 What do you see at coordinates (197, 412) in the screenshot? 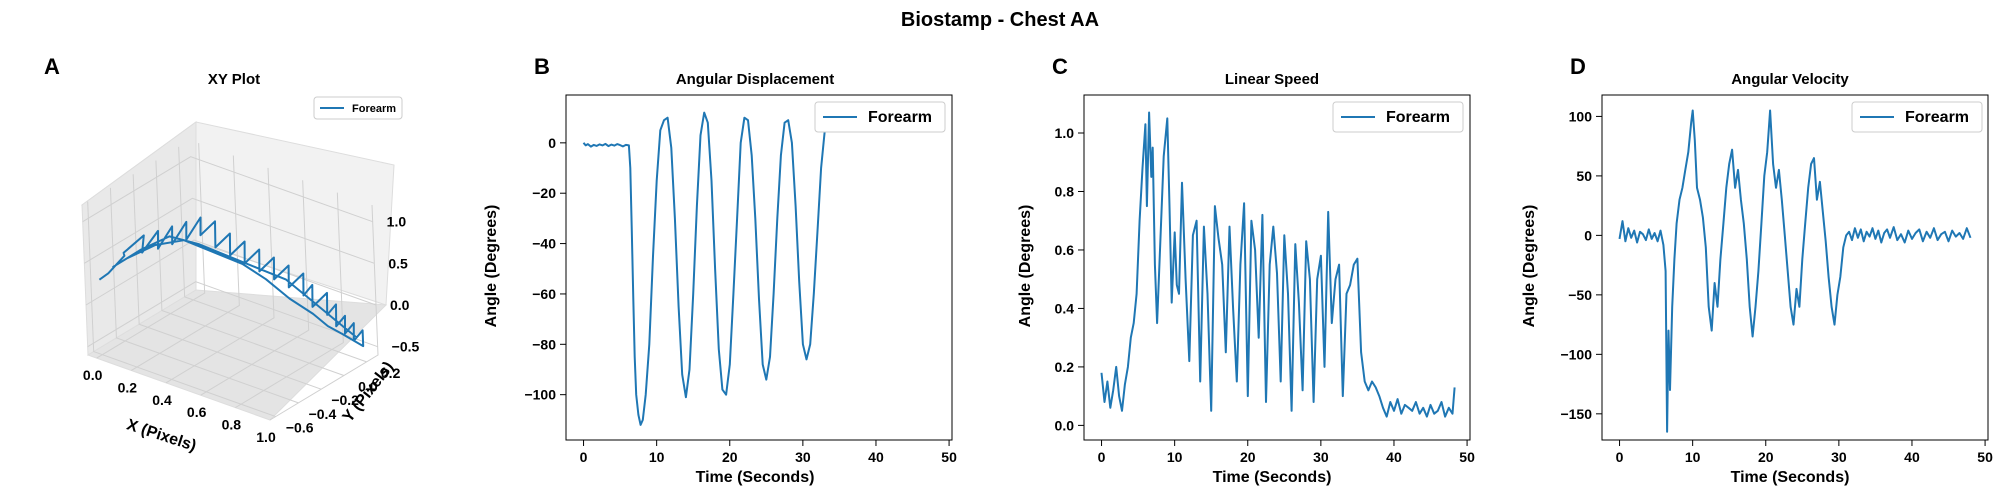
I see `x-tick-label: 0.6` at bounding box center [197, 412].